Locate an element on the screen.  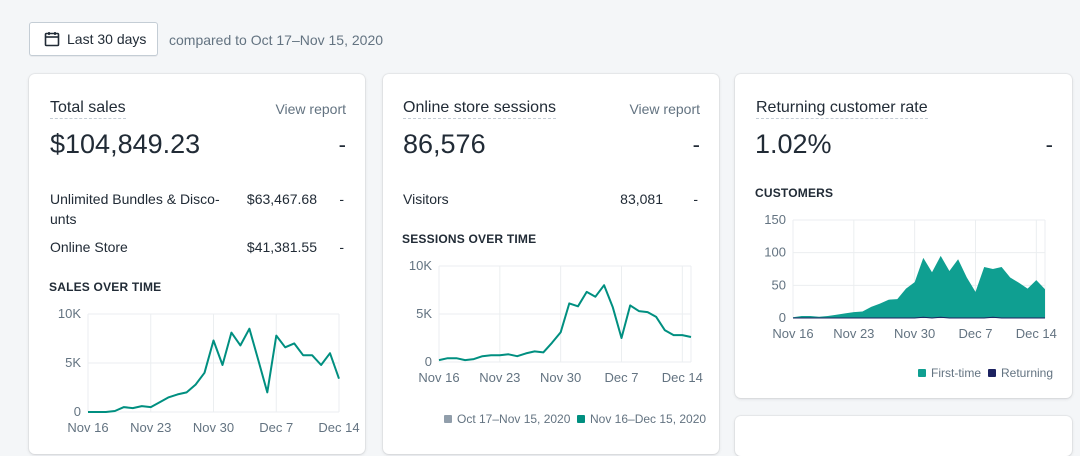
customers-chart: 0 50 100 150 Nov 16 Nov 23 Nov 30 Dec 7 Dec 14 is located at coordinates (910, 276).